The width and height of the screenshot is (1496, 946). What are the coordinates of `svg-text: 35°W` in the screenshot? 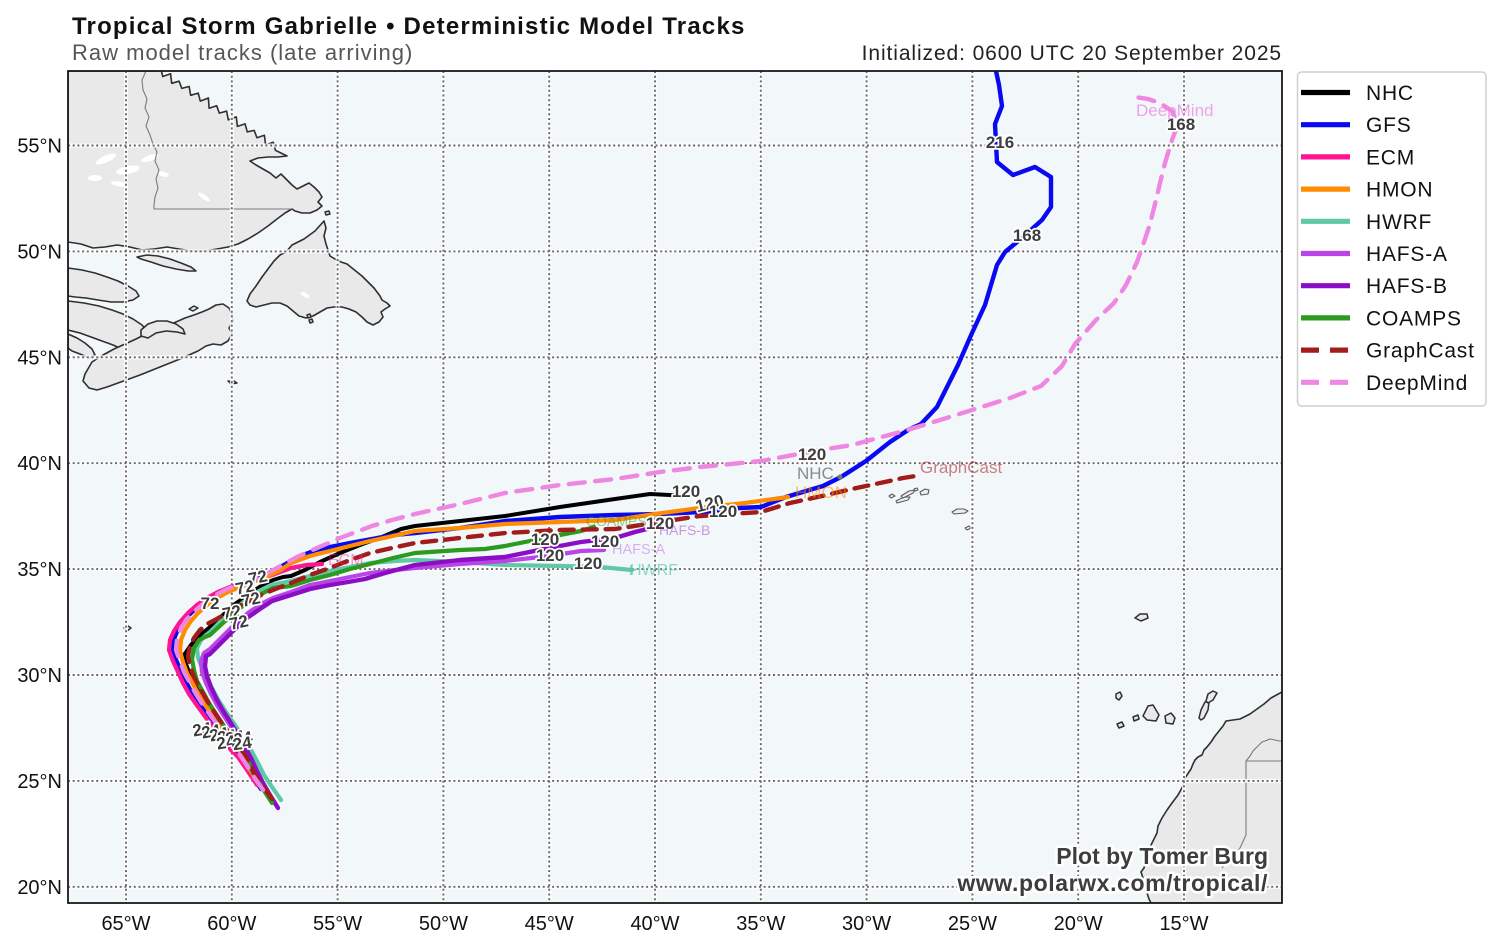 It's located at (760, 924).